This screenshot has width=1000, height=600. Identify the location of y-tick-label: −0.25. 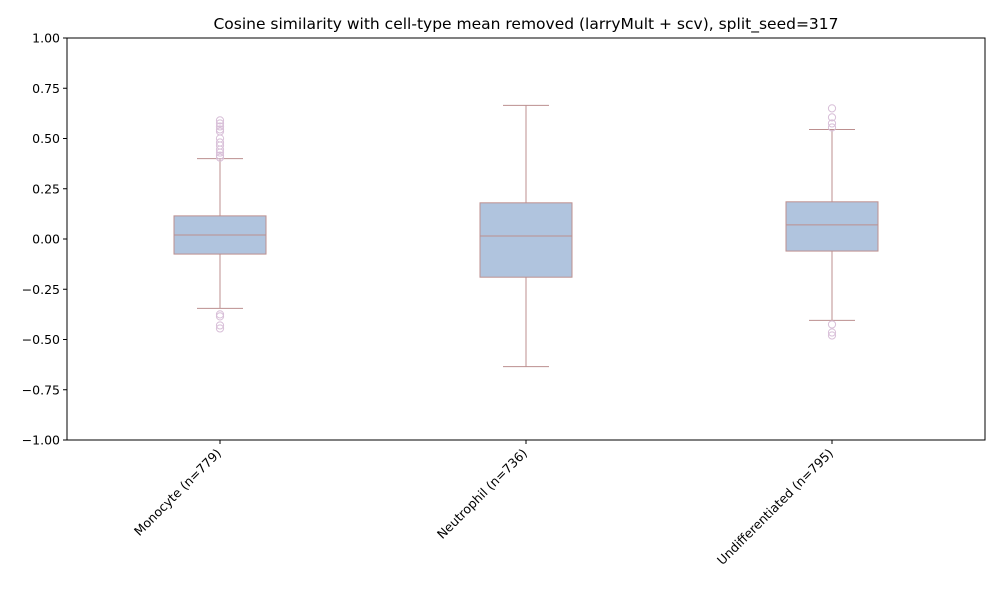
(41, 289).